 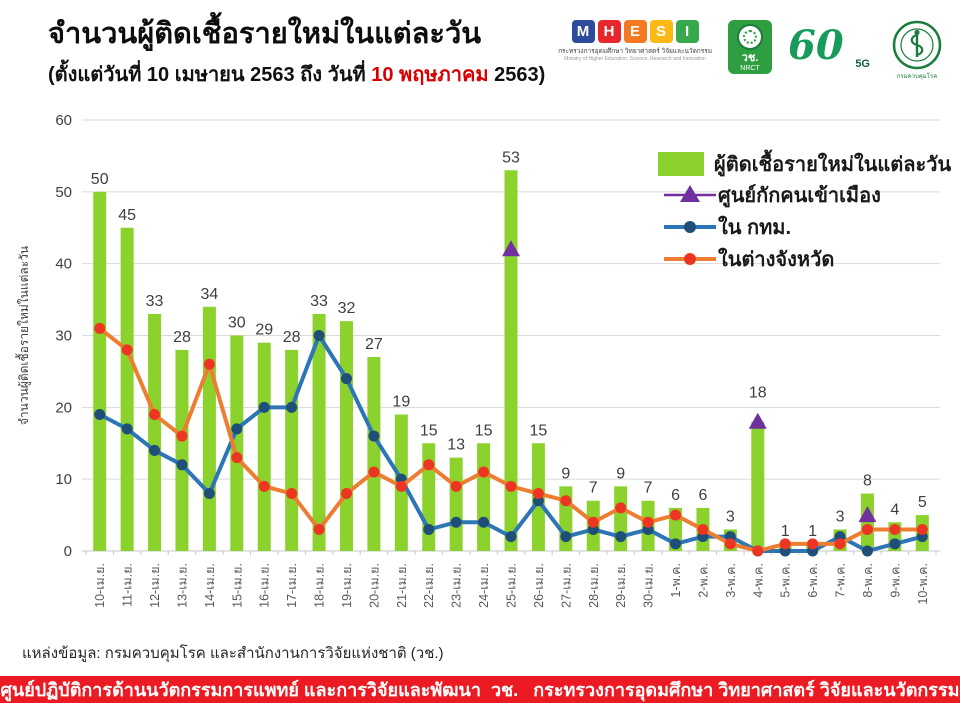 What do you see at coordinates (63, 192) in the screenshot?
I see `y-tick-label: 50` at bounding box center [63, 192].